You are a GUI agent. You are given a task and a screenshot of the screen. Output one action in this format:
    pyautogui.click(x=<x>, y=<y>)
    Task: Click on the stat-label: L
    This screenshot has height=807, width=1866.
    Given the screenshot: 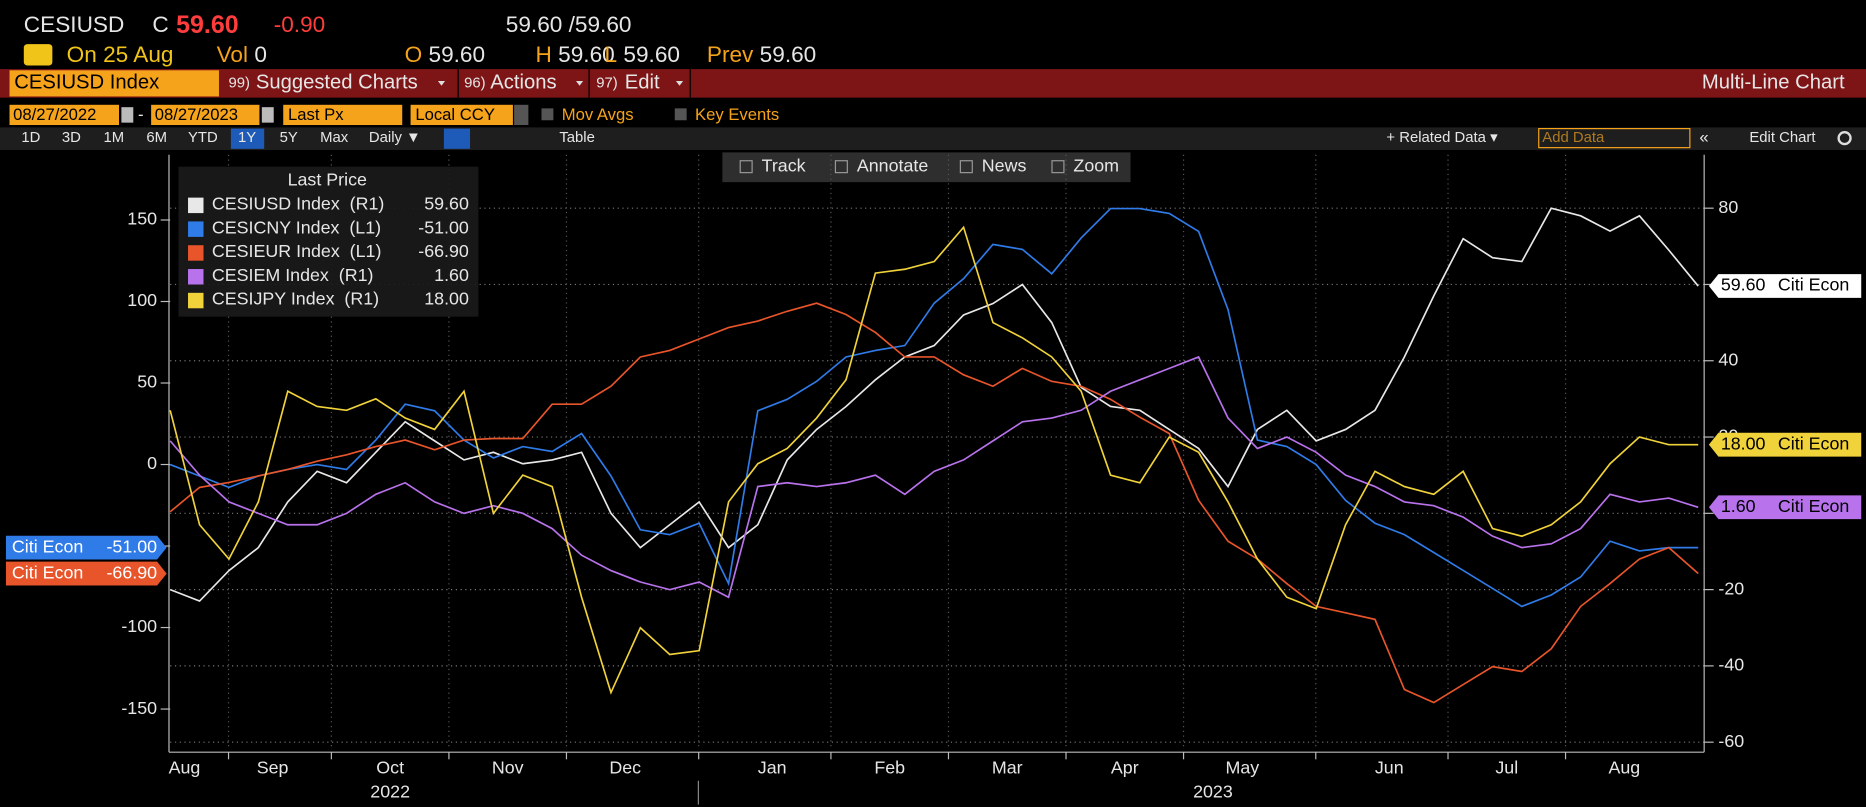 What is the action you would take?
    pyautogui.click(x=611, y=54)
    